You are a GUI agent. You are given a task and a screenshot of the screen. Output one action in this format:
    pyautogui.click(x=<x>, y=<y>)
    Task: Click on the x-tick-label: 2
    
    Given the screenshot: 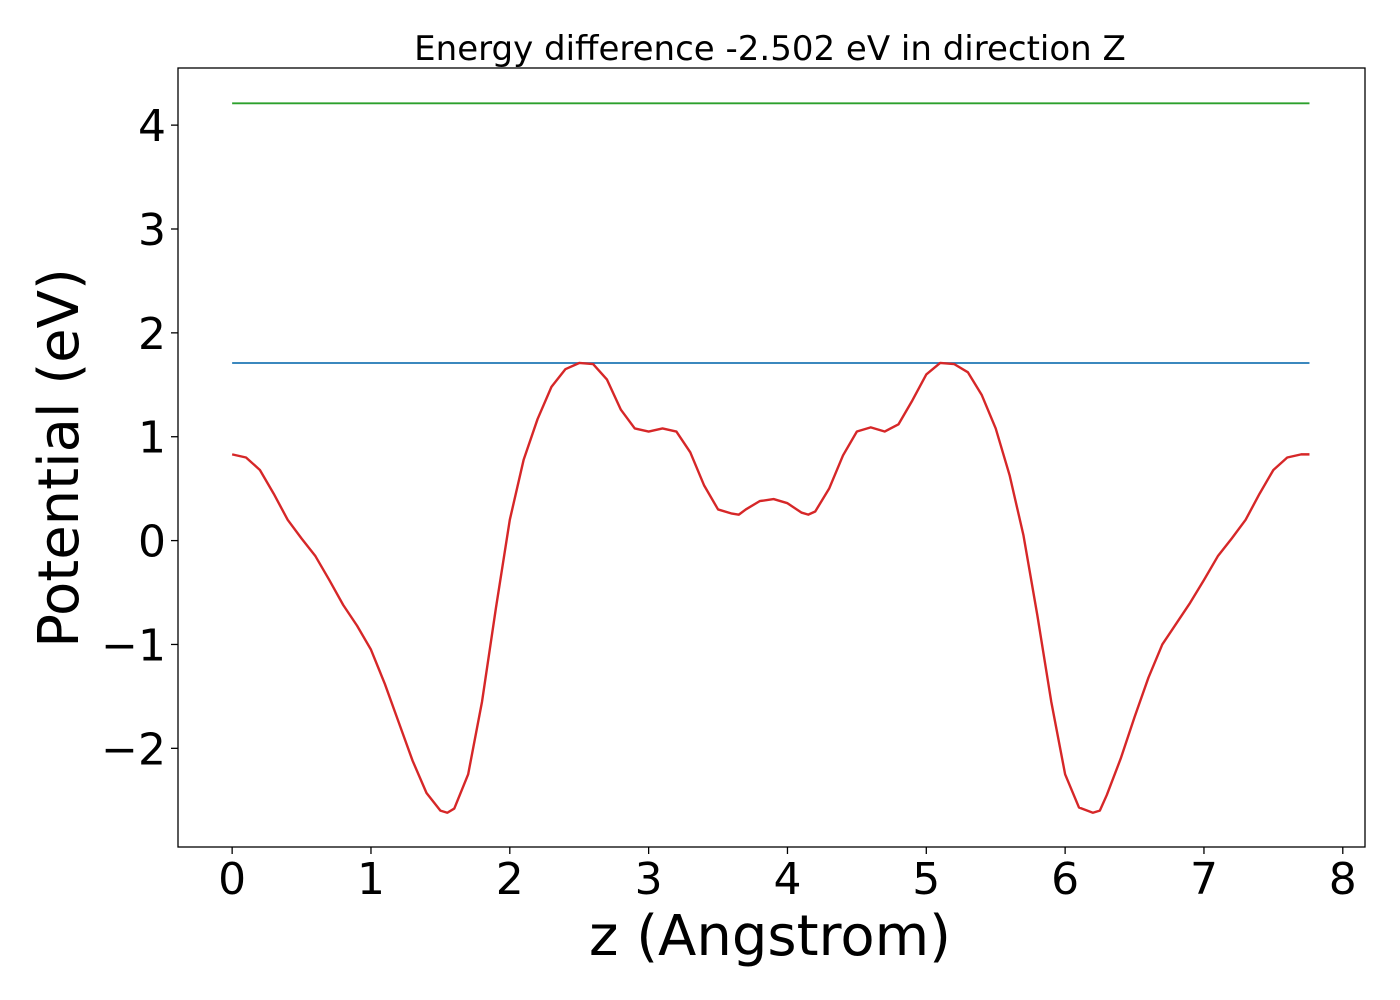 What is the action you would take?
    pyautogui.click(x=510, y=879)
    